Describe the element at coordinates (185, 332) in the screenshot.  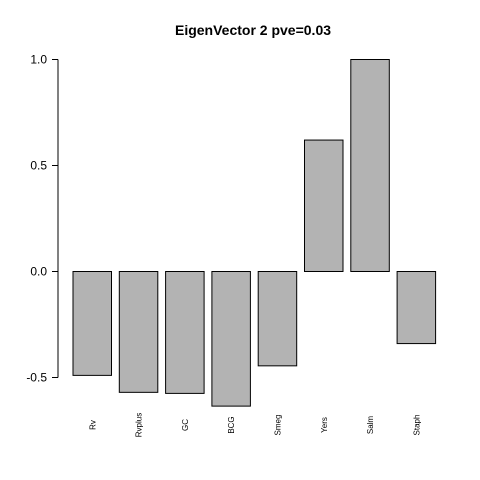
I see `bar-gc` at that location.